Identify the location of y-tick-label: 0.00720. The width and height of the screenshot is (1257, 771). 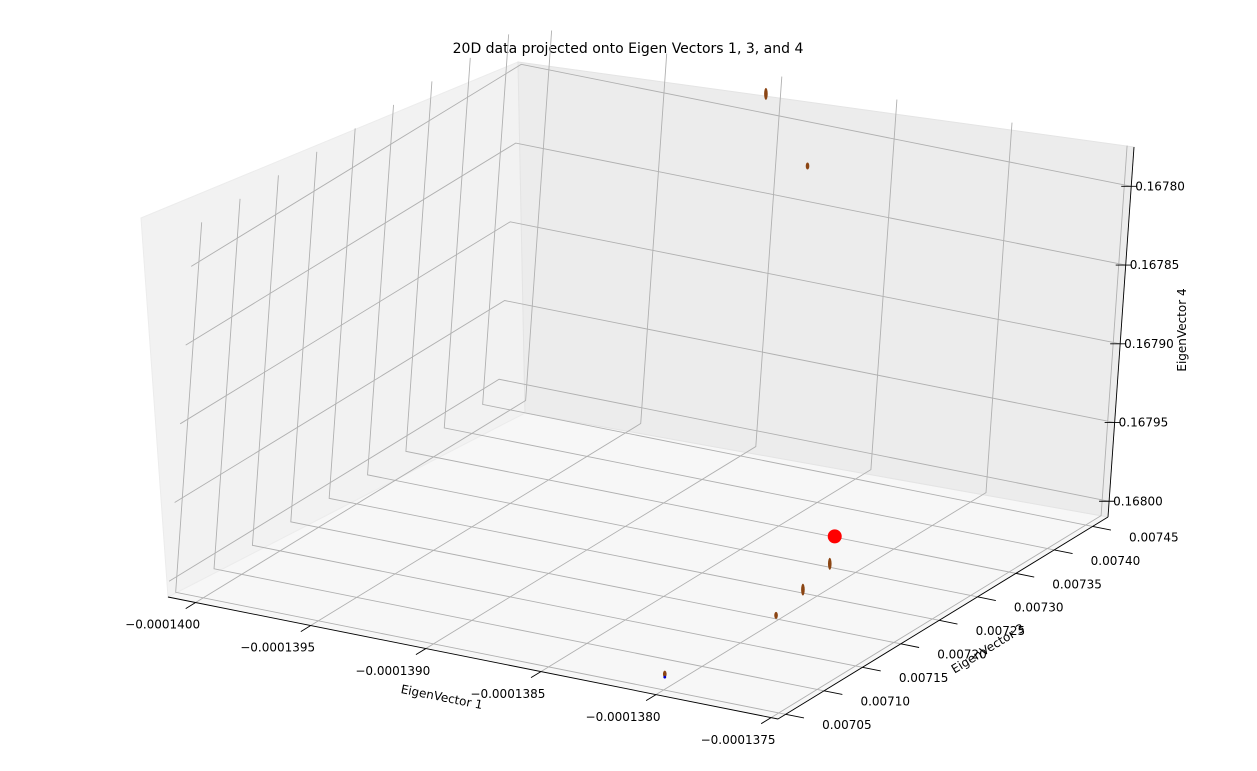
(962, 655).